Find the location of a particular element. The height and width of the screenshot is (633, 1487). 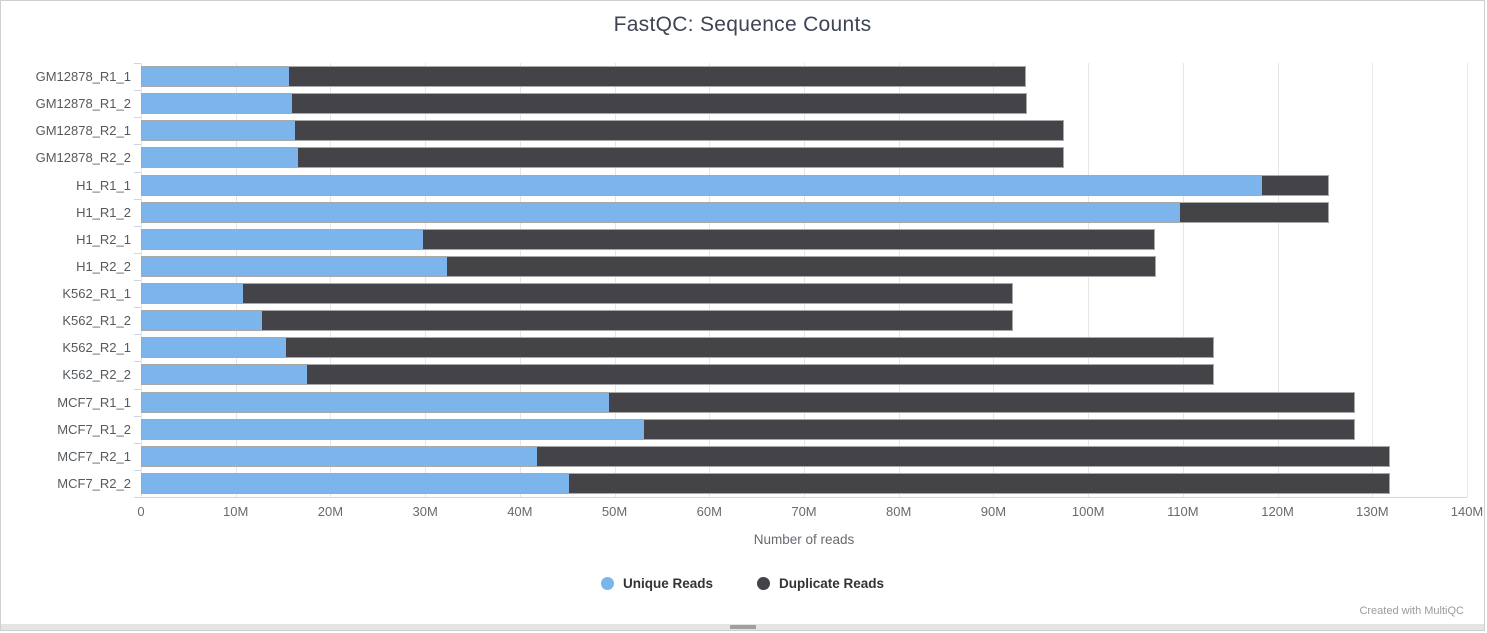

y-axis-label: GM12878_R2_1 is located at coordinates (83, 131).